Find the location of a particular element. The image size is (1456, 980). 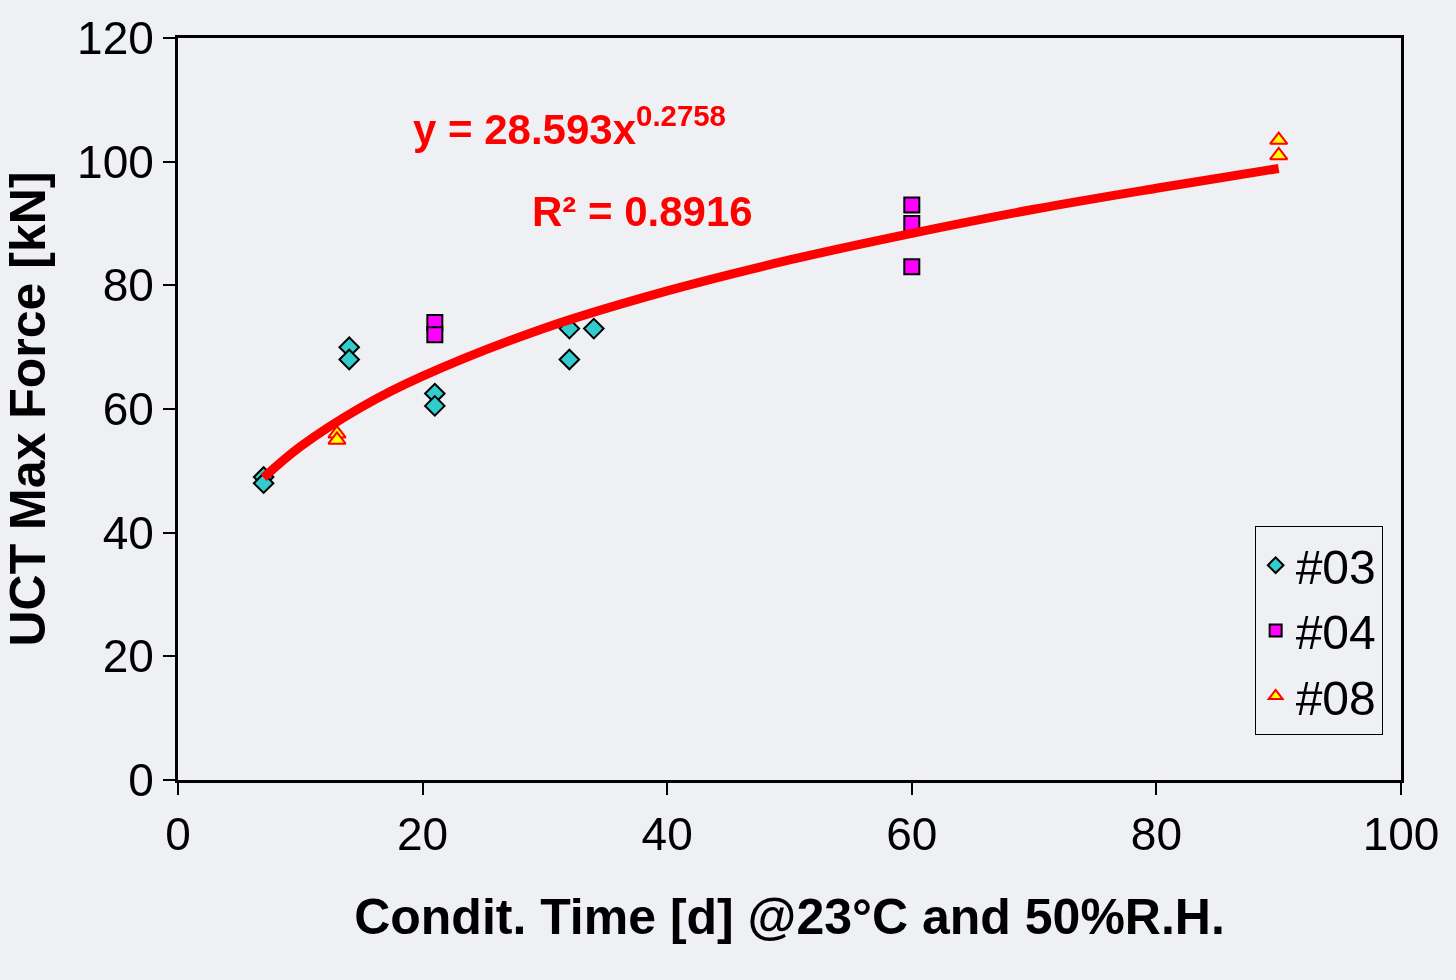

annotation: y = 28.593x$^{0.2758}$ is located at coordinates (569, 126).